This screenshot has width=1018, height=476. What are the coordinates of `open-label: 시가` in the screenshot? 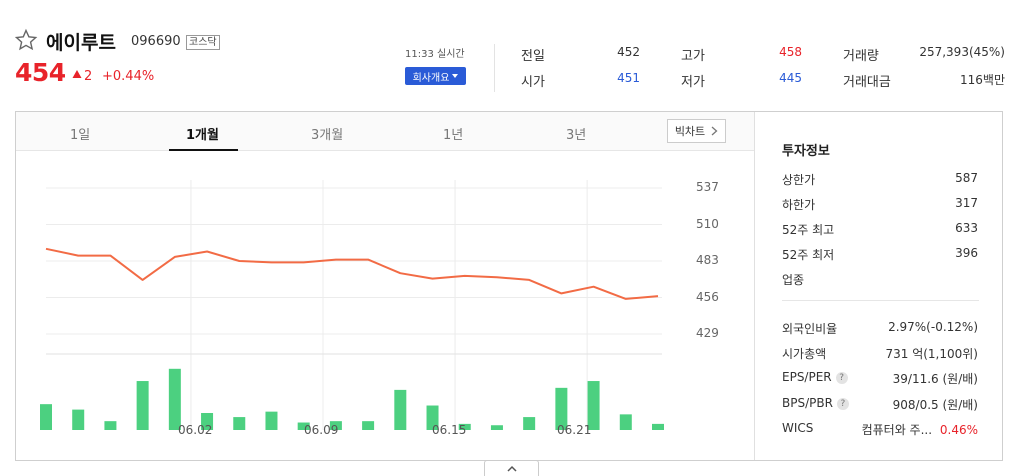 It's located at (533, 82).